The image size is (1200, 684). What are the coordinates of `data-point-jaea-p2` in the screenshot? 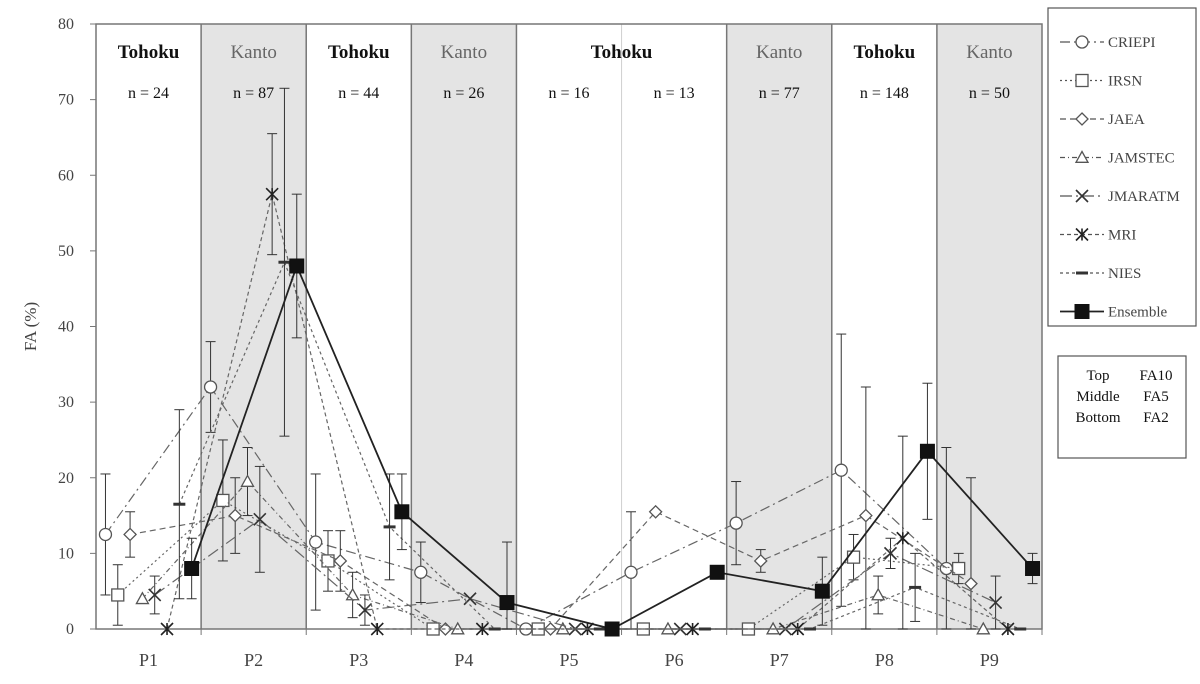 It's located at (235, 515).